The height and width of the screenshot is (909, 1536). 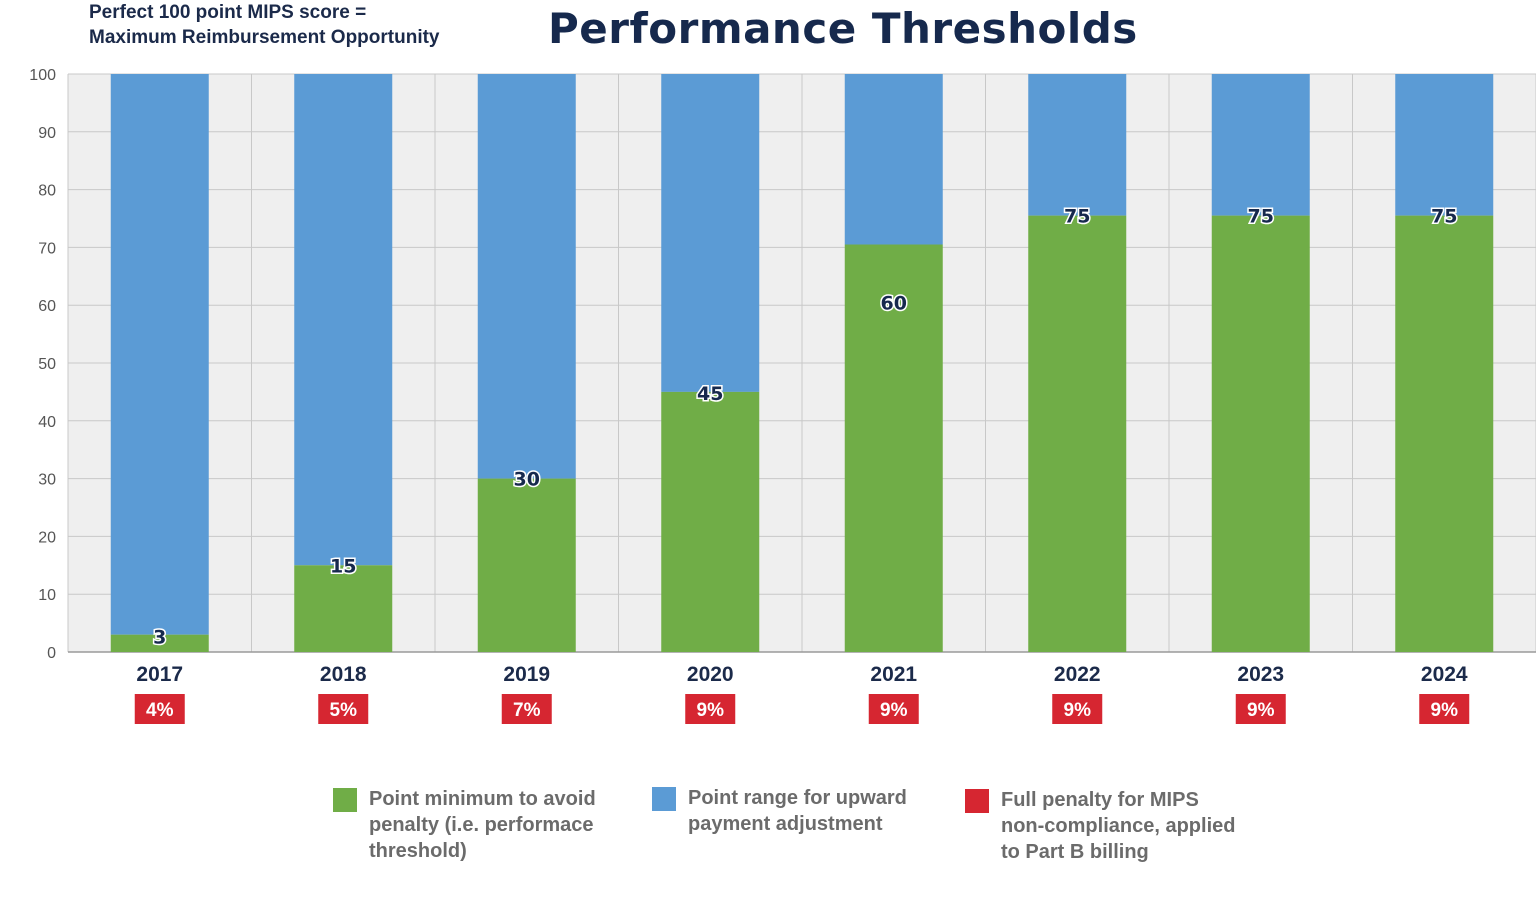 I want to click on x-tick-label: 2019, so click(x=526, y=674).